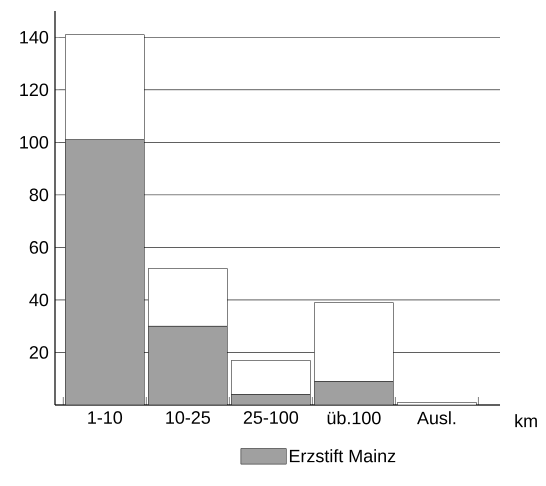  Describe the element at coordinates (39, 195) in the screenshot. I see `y-tick-label: 80` at that location.